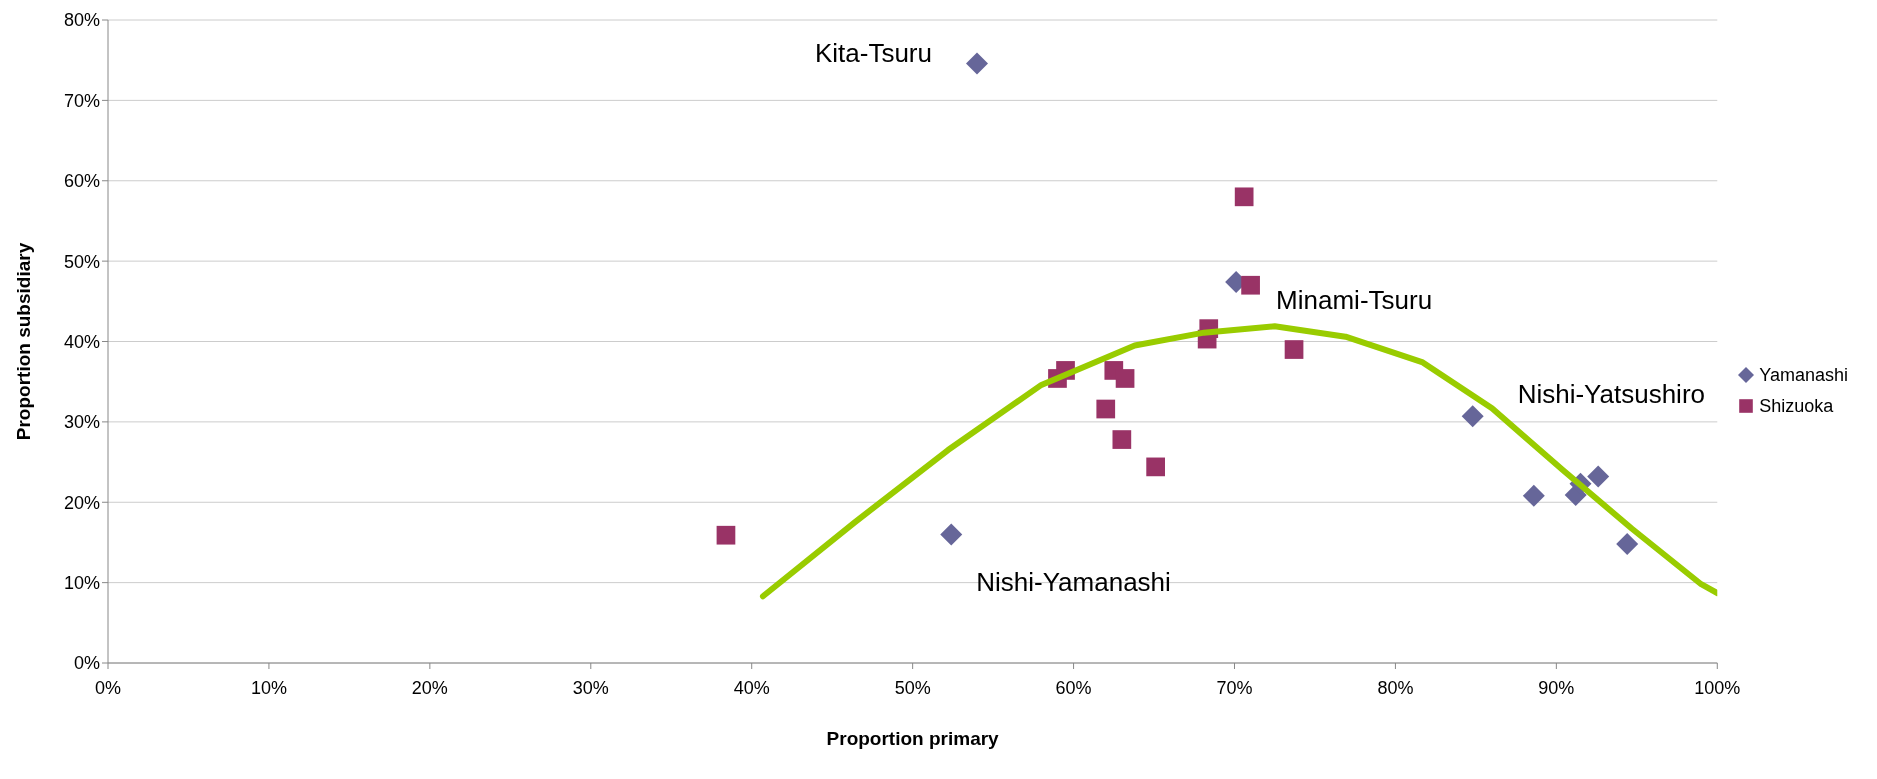  I want to click on x-tick-label: 30%, so click(590, 687).